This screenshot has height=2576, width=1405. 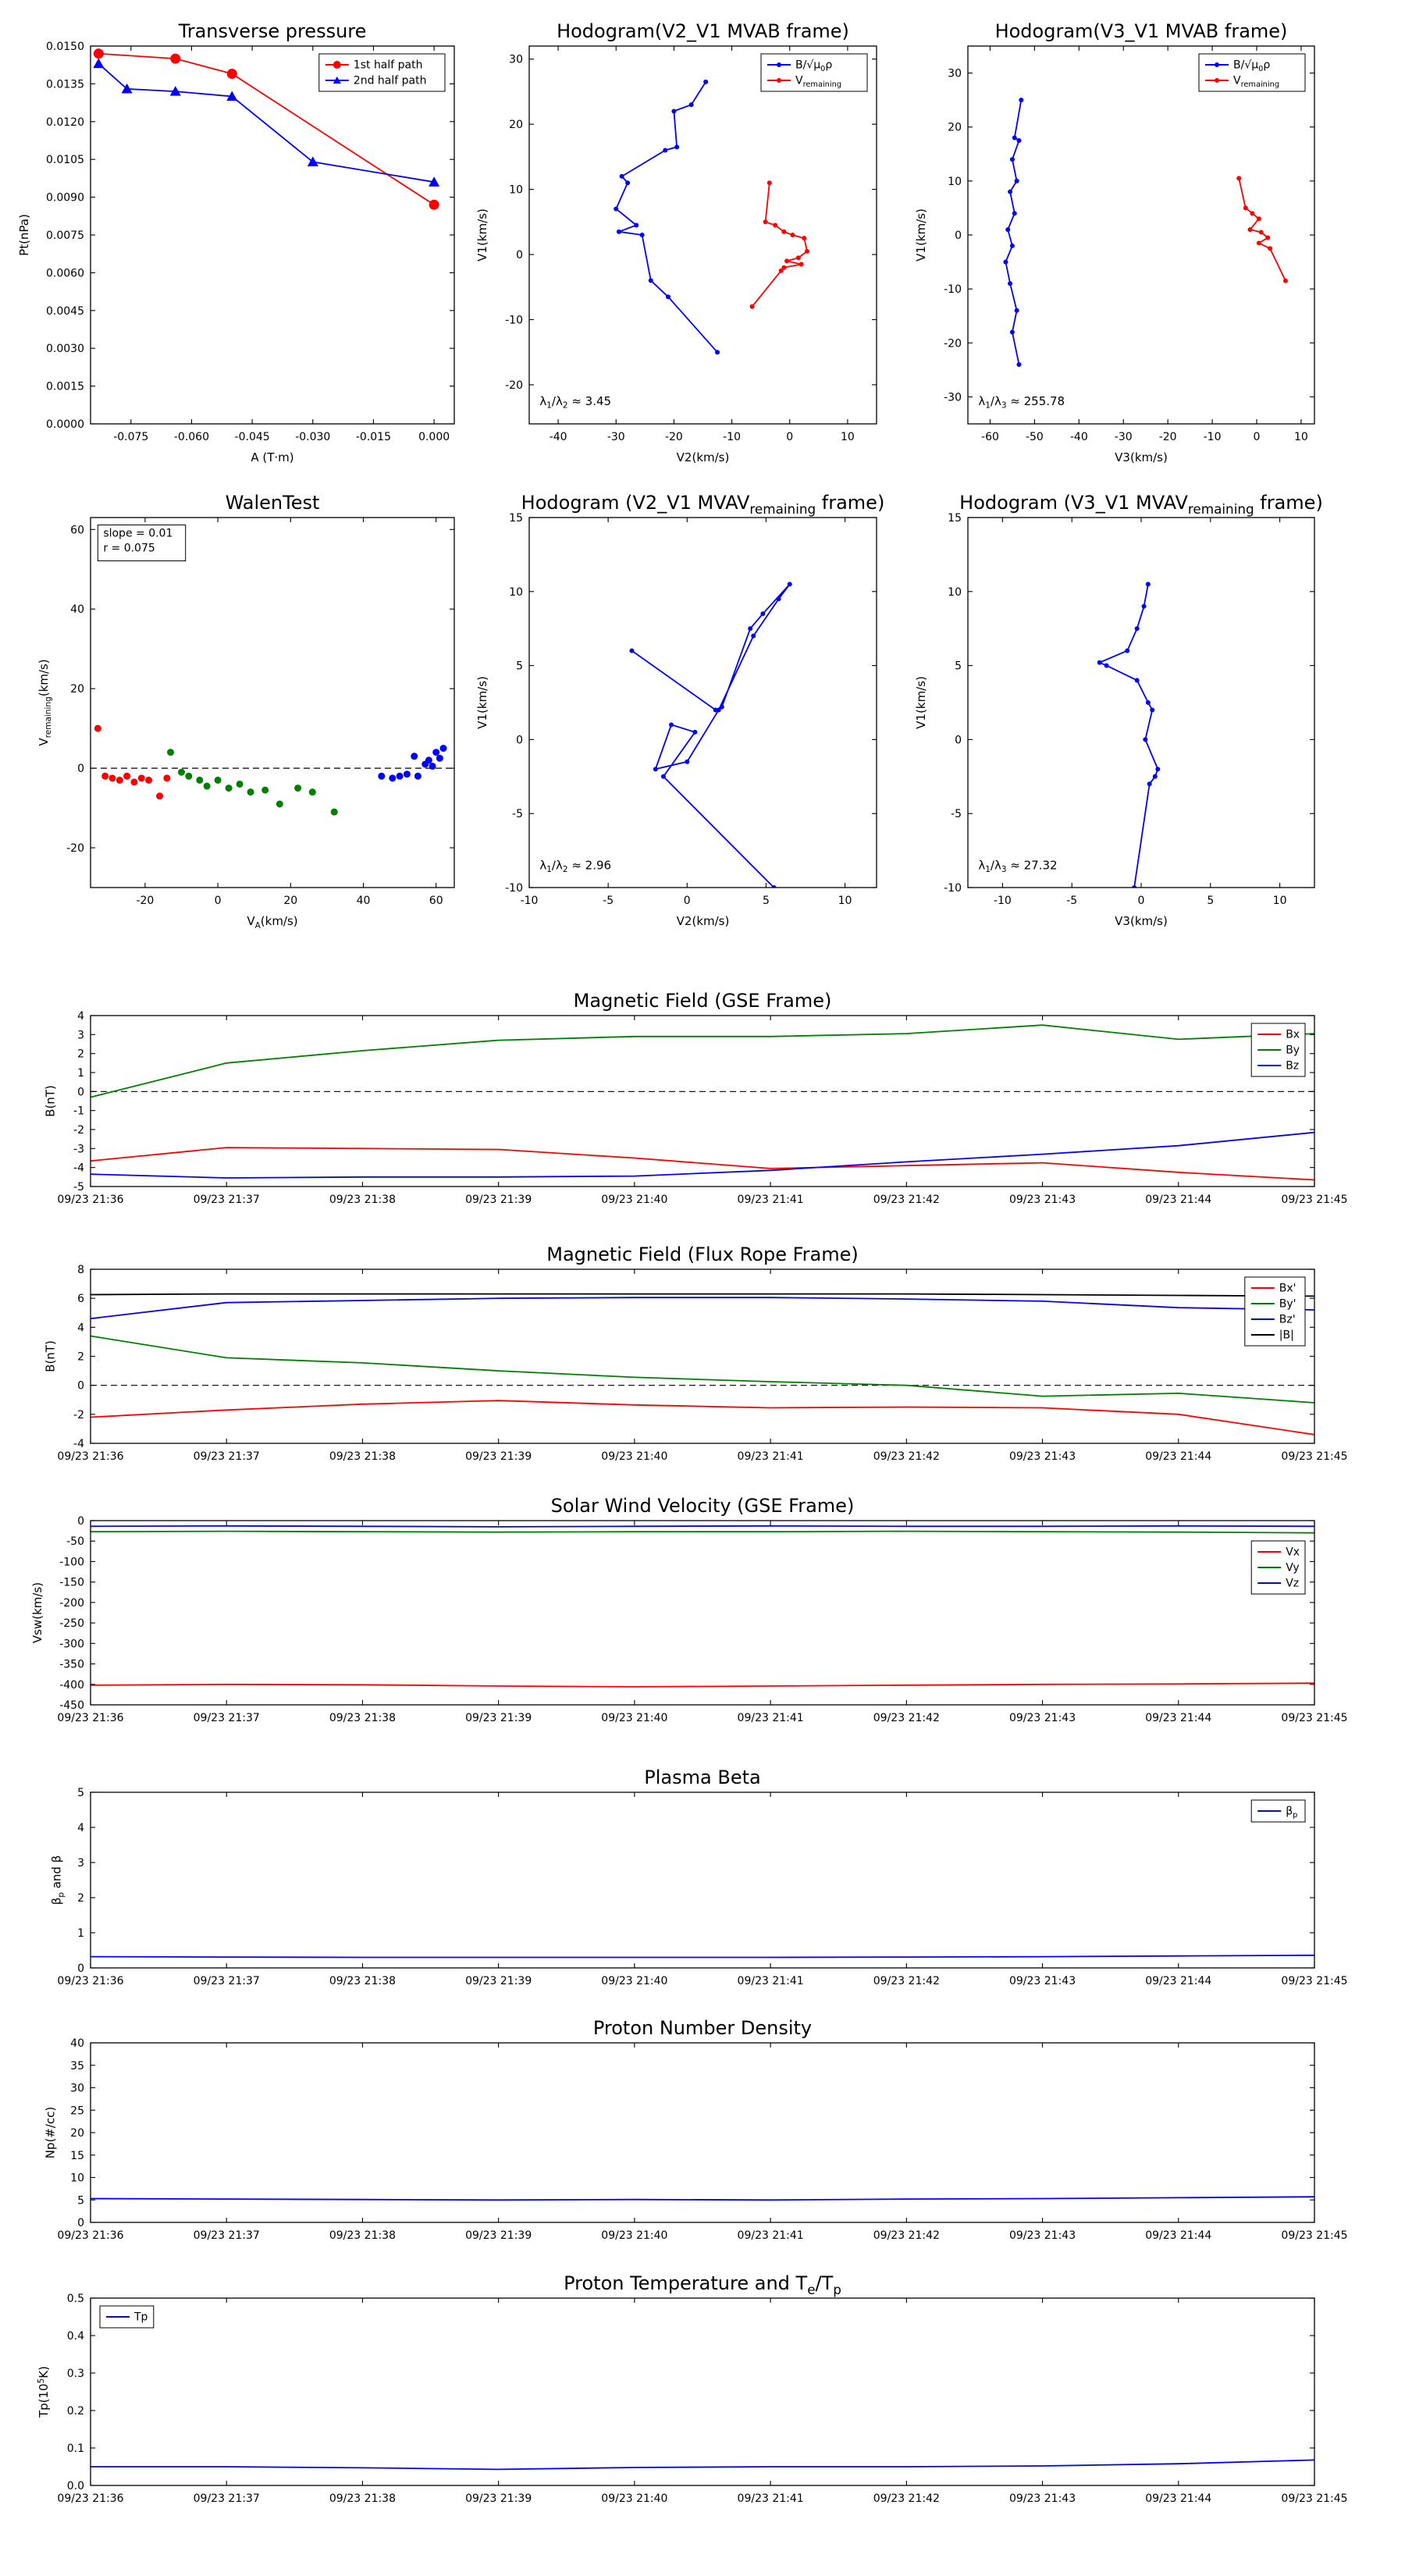 What do you see at coordinates (72, 1705) in the screenshot?
I see `svg-text: -450` at bounding box center [72, 1705].